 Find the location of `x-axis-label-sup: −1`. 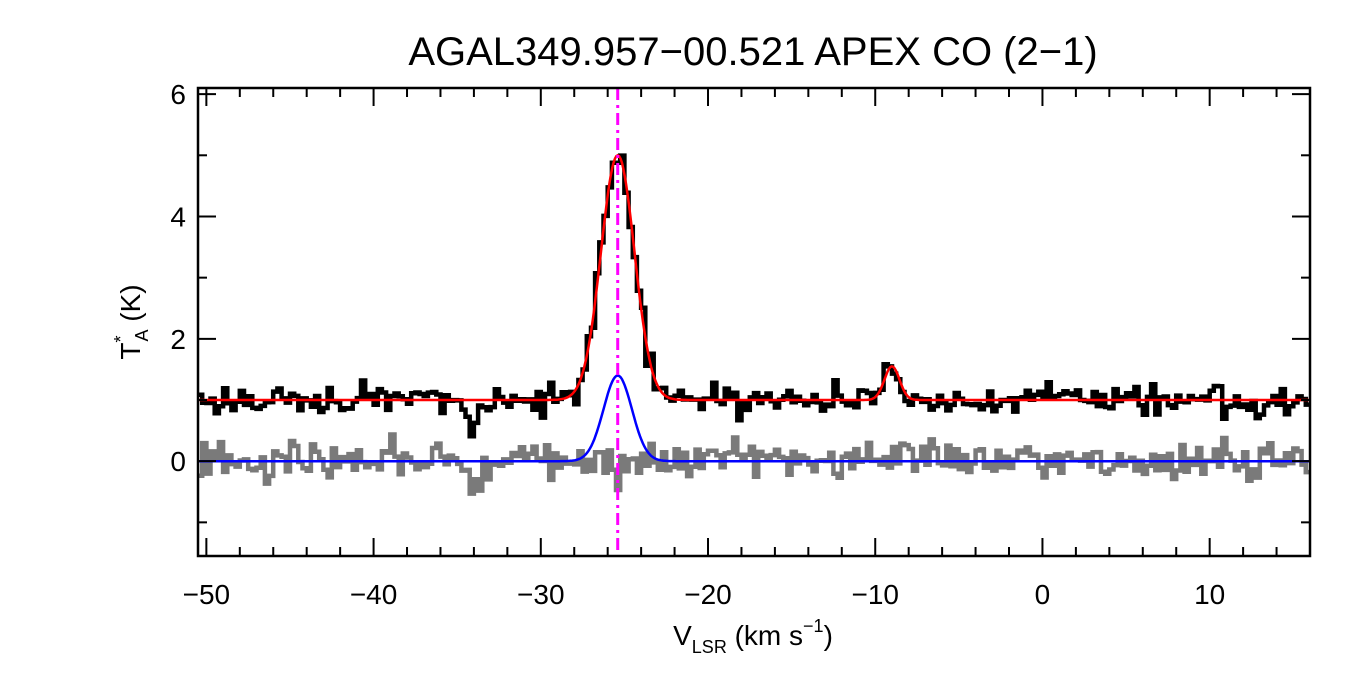

x-axis-label-sup: −1 is located at coordinates (813, 626).